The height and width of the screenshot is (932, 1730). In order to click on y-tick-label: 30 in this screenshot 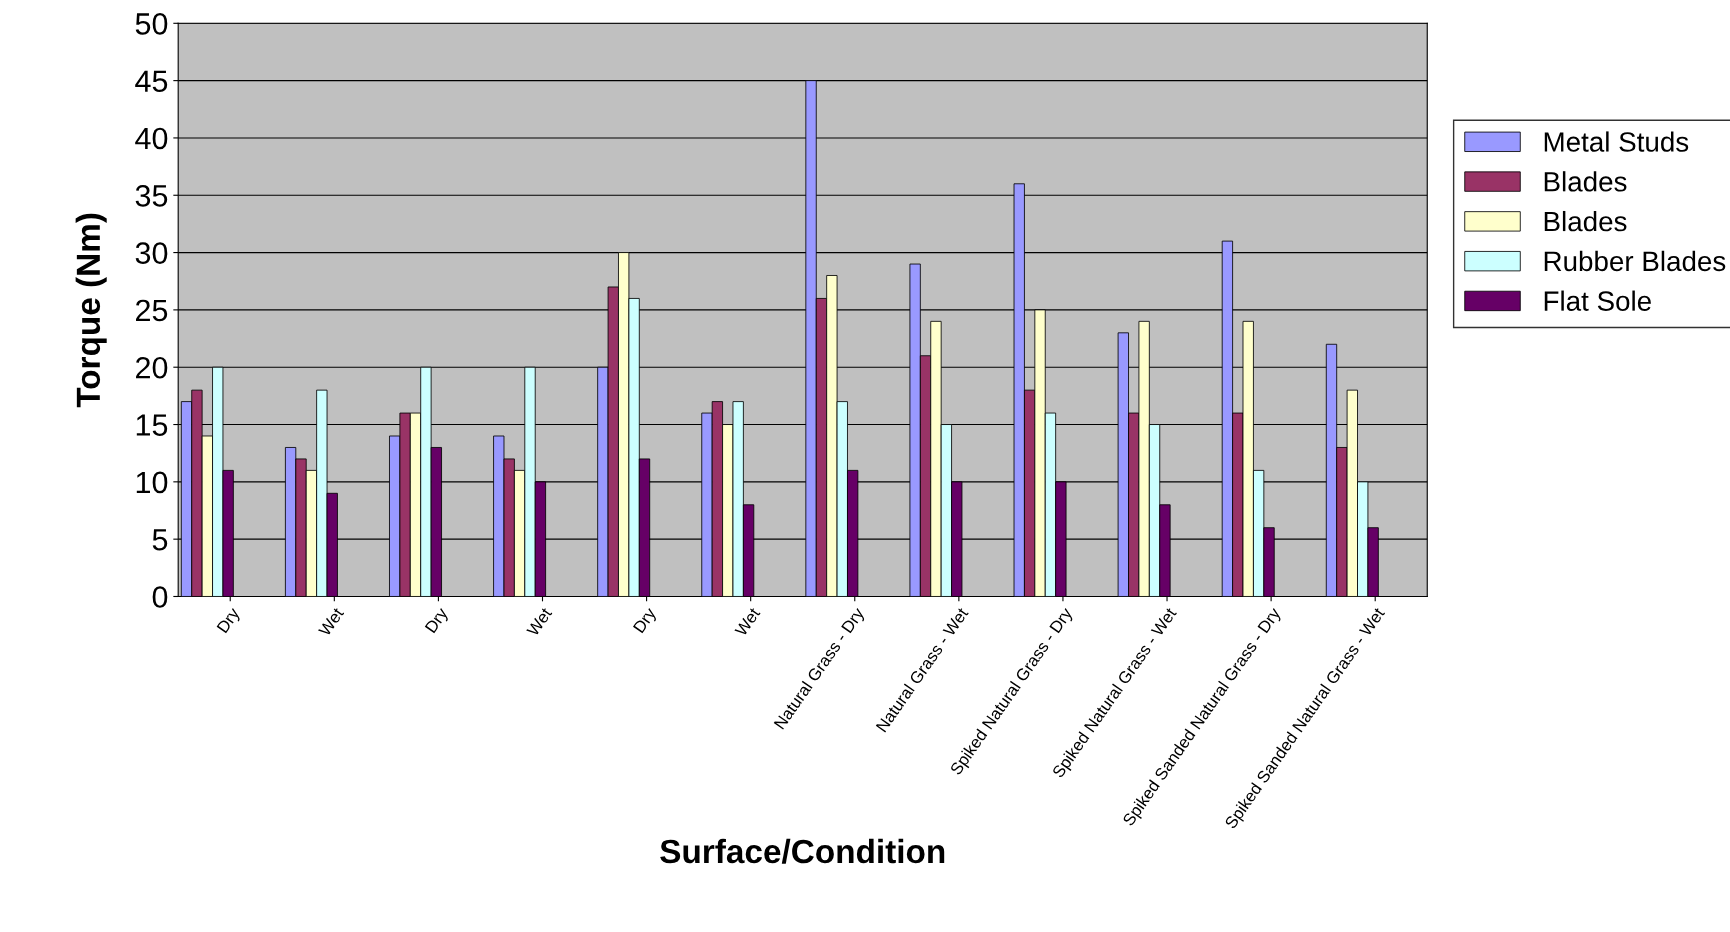, I will do `click(151, 253)`.